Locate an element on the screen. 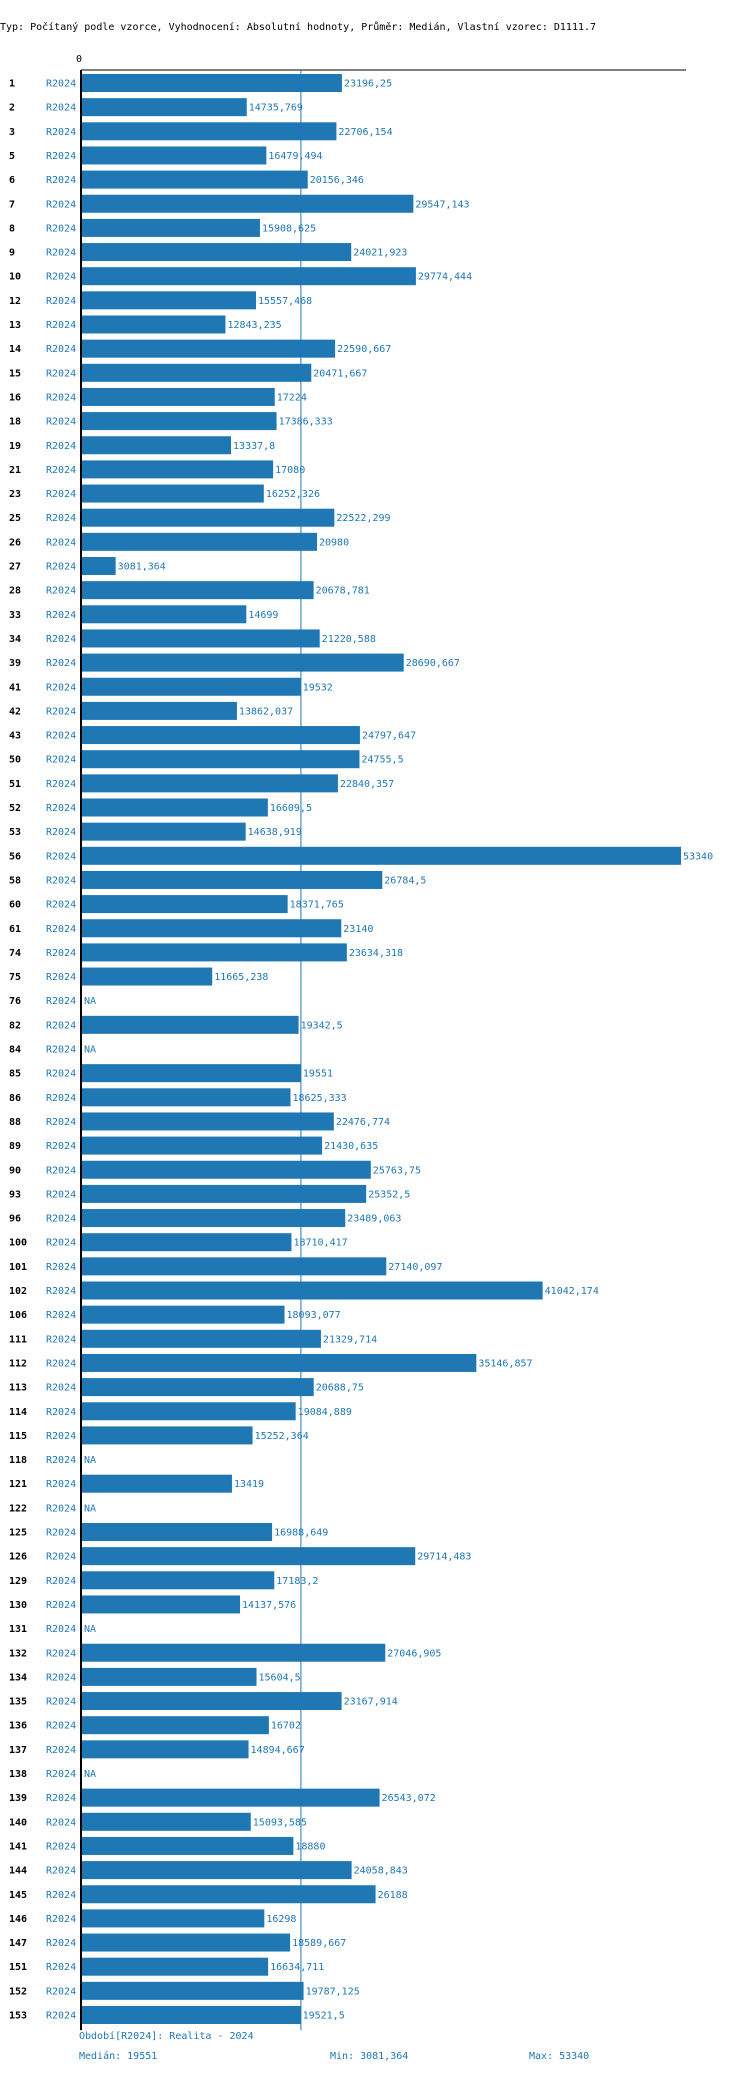 Image resolution: width=750 pixels, height=2074 pixels. bar-value-label: 15093,585 is located at coordinates (280, 1822).